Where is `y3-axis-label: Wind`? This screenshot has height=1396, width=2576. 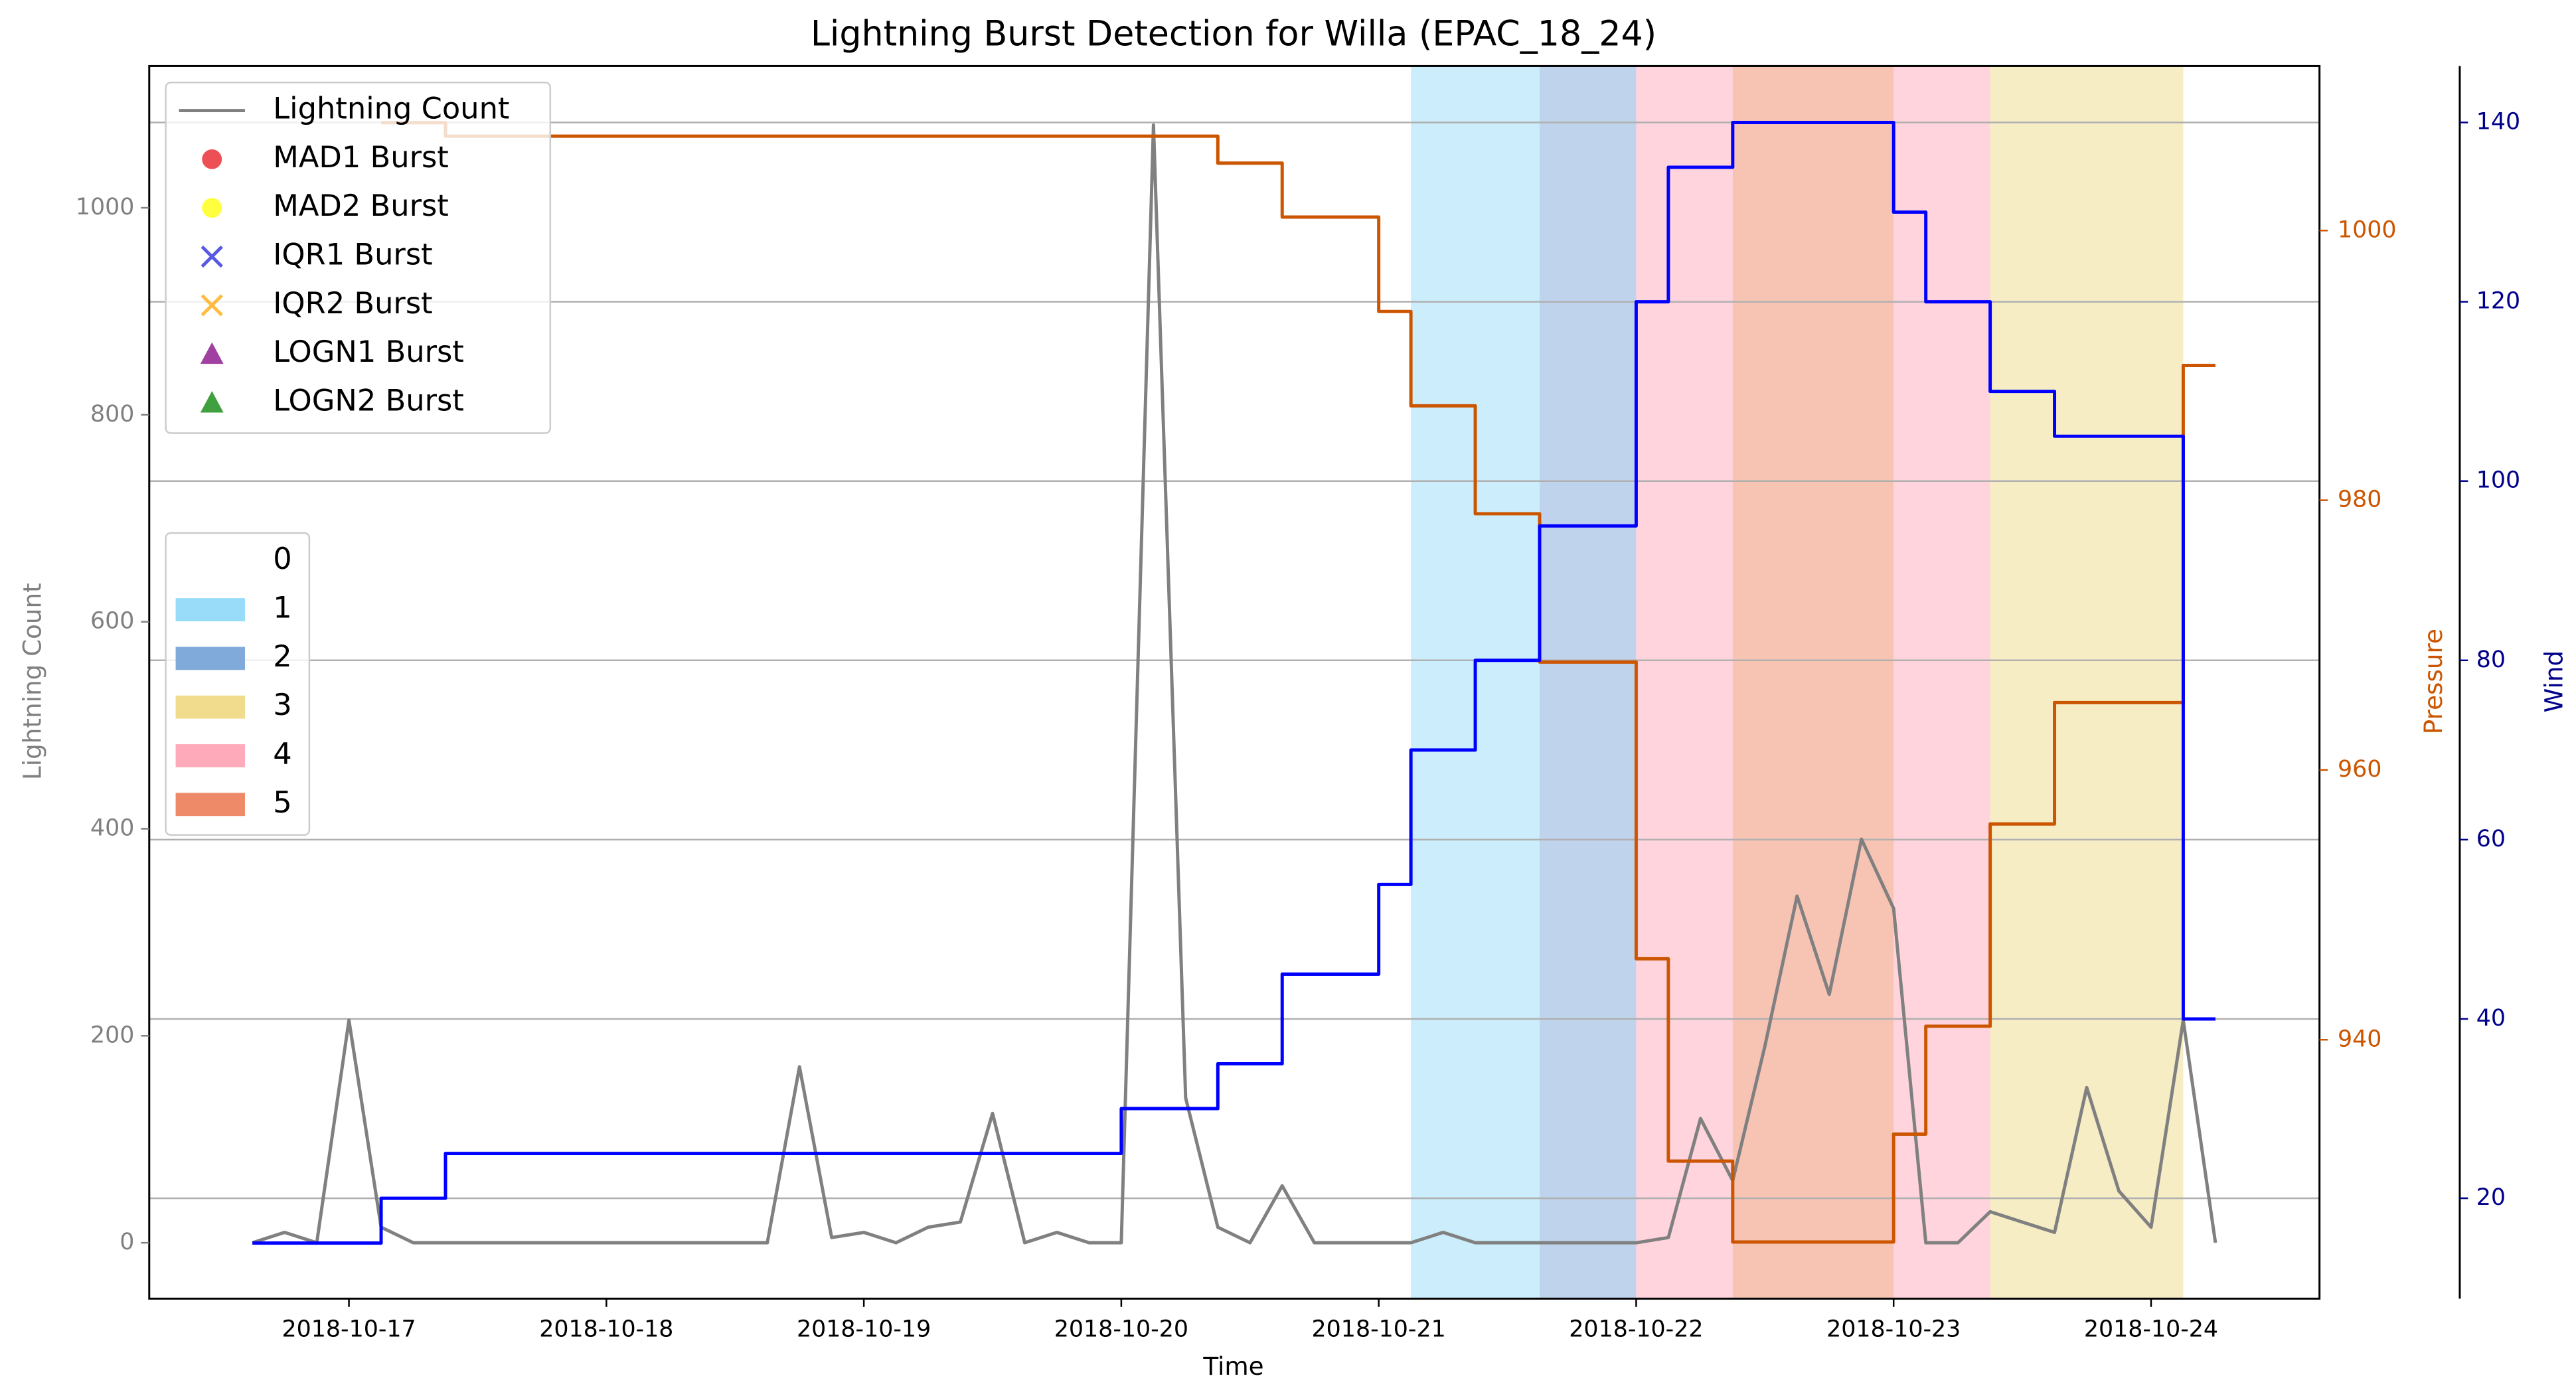 y3-axis-label: Wind is located at coordinates (2554, 682).